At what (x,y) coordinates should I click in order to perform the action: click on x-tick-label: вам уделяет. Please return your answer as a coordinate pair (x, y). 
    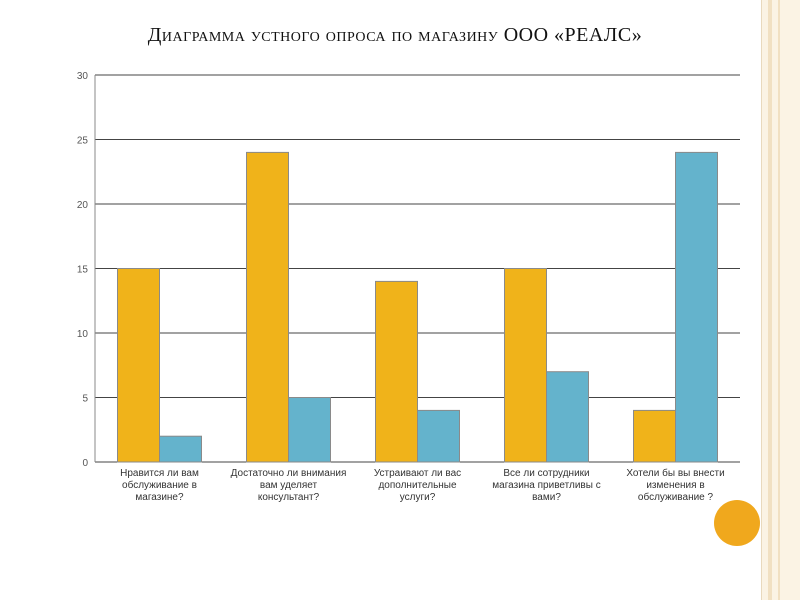
    Looking at the image, I should click on (289, 485).